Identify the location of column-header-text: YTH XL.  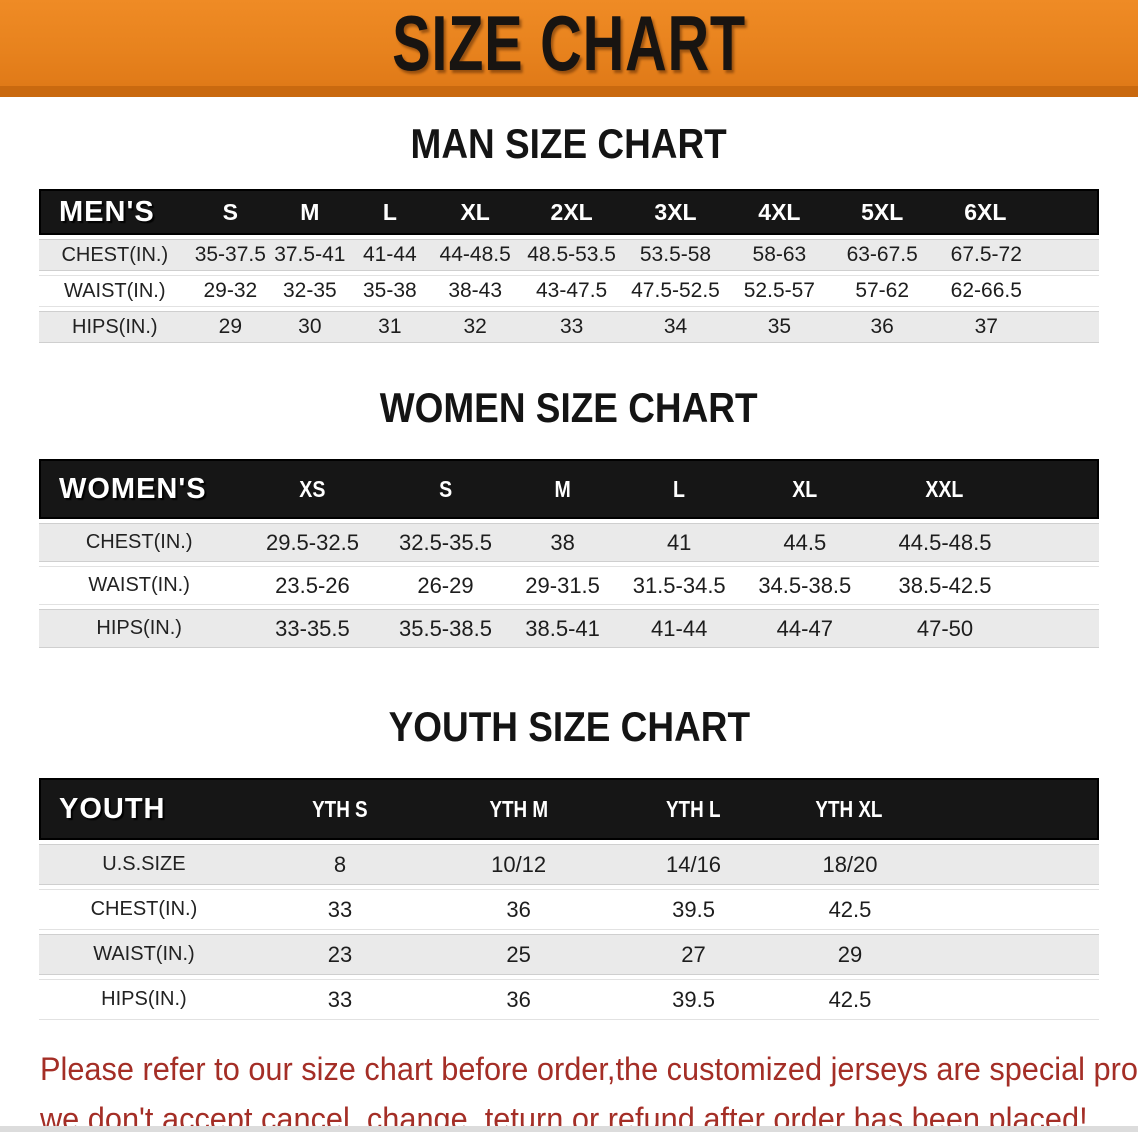
(849, 808).